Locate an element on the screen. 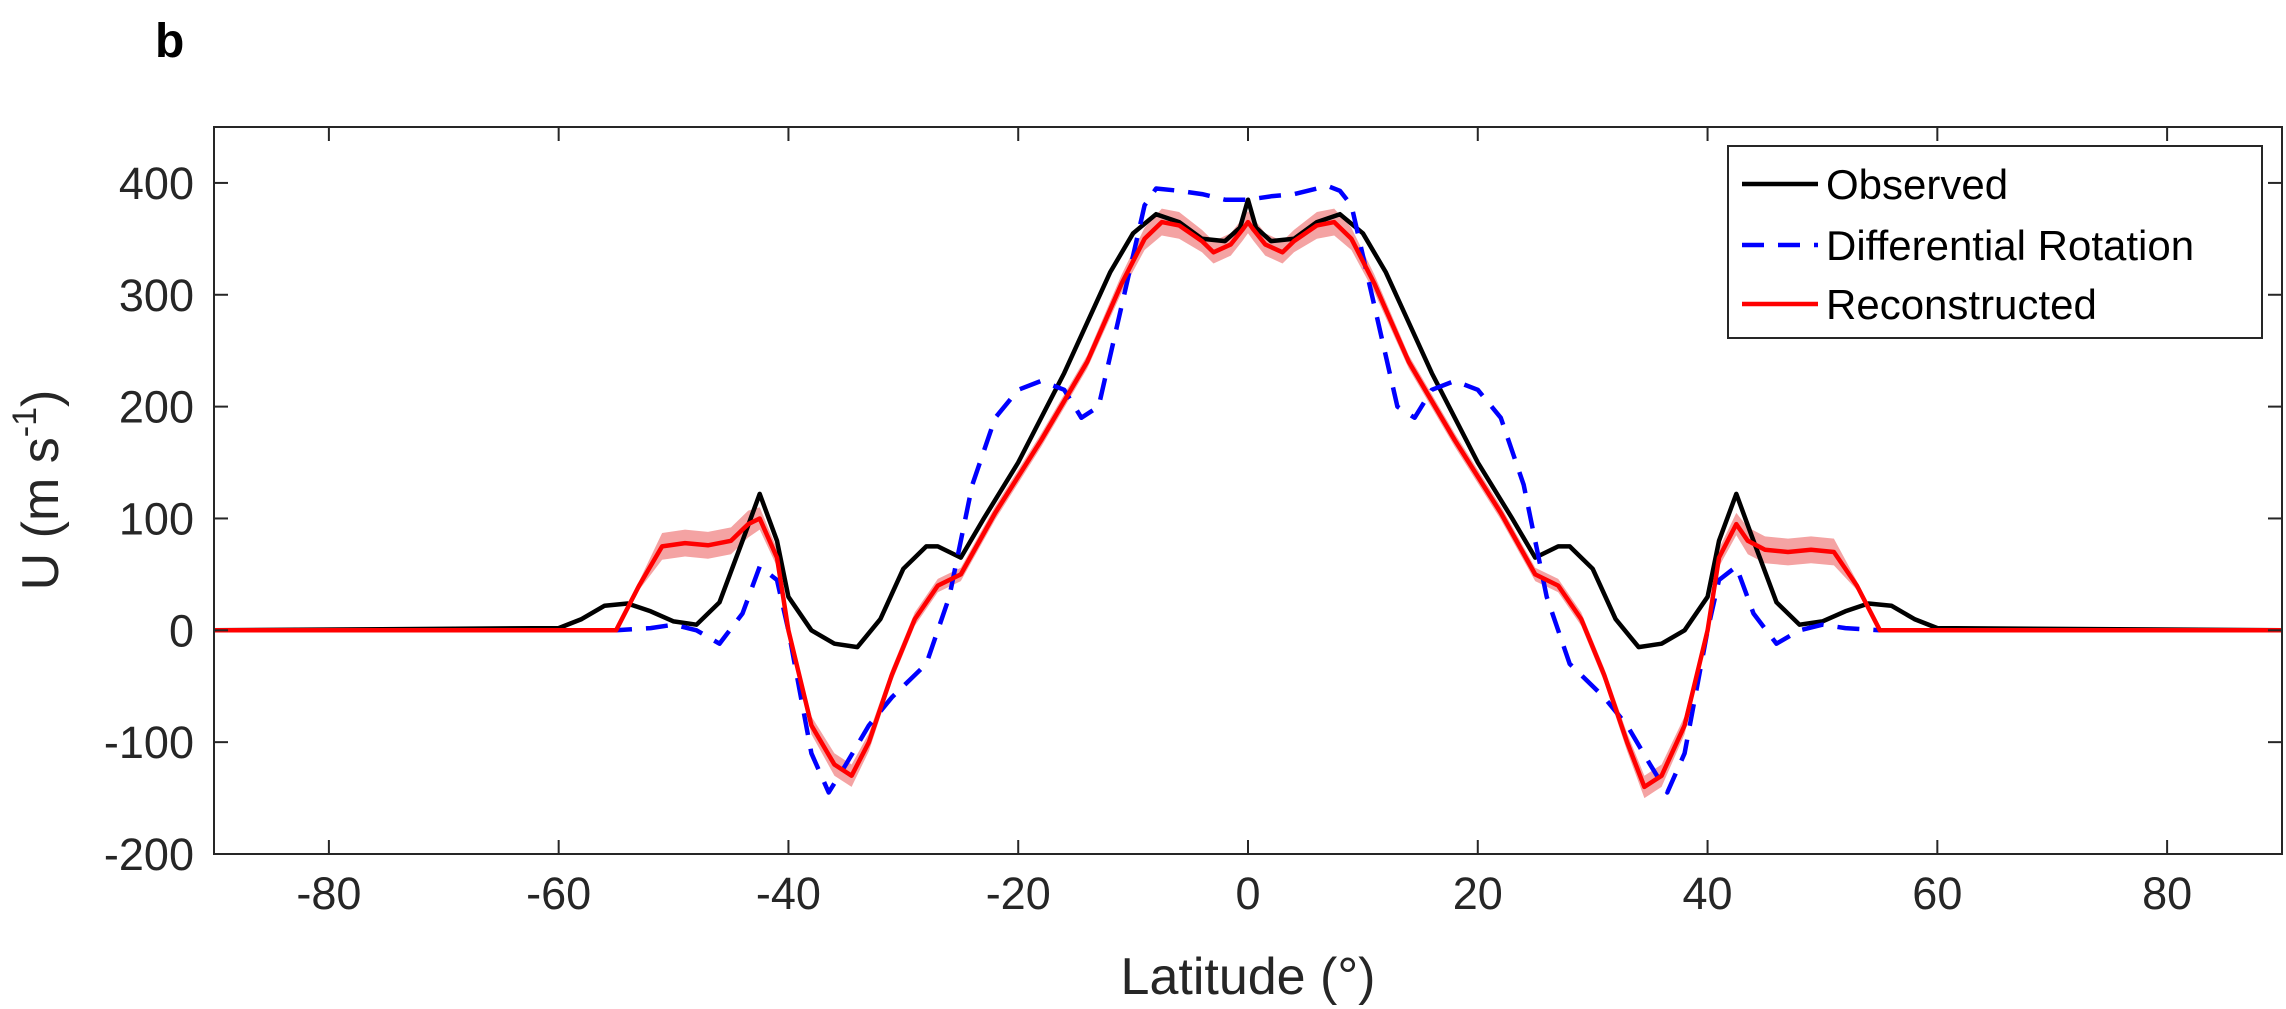  x-tick-label: 80 is located at coordinates (2167, 893).